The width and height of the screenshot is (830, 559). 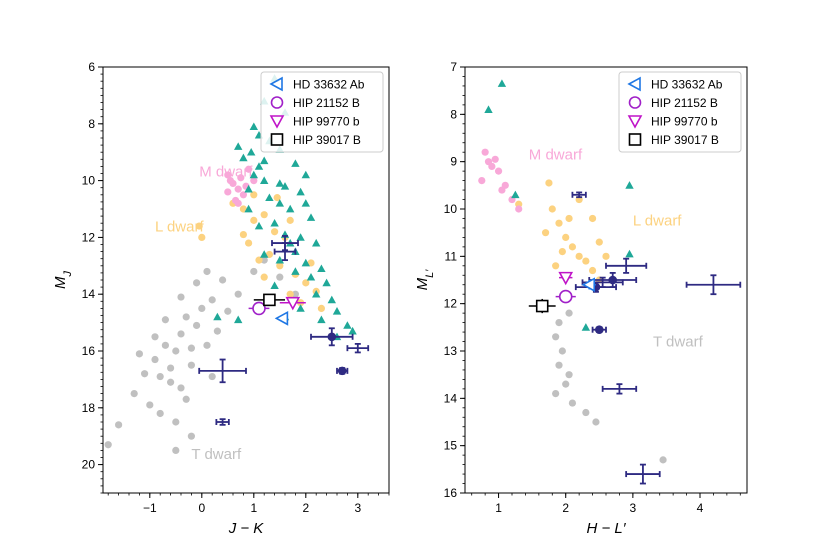 I want to click on left-legend-circle-icon, so click(x=277, y=102).